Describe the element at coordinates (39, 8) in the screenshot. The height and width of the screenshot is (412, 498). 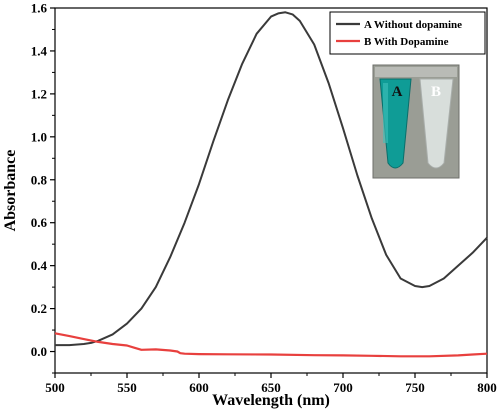
I see `y-tick-label: 1.6` at that location.